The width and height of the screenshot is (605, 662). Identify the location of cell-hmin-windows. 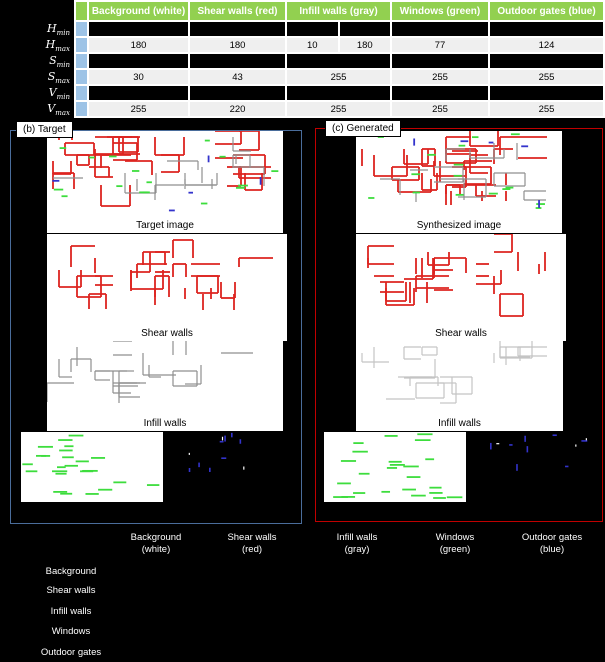
(440, 29).